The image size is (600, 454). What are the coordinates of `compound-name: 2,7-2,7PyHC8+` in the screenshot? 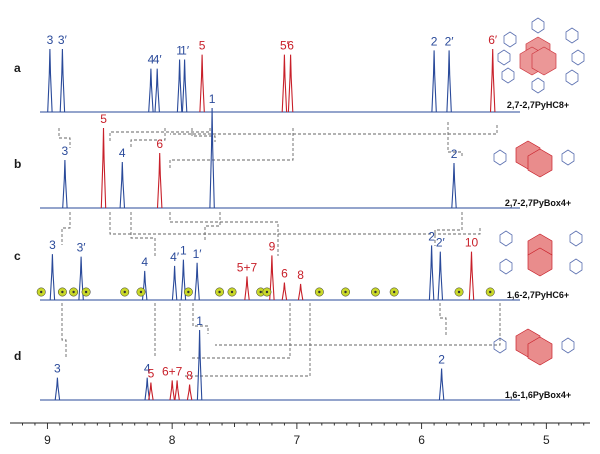 It's located at (538, 105).